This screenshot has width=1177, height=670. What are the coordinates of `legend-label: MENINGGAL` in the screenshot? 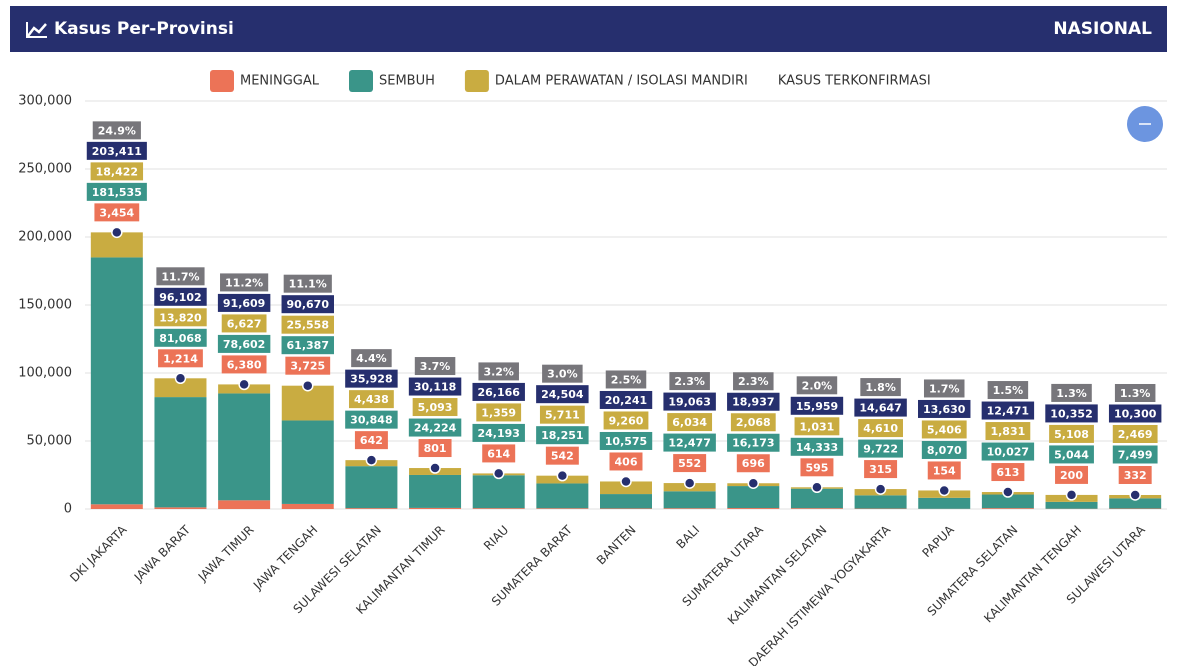 It's located at (280, 81).